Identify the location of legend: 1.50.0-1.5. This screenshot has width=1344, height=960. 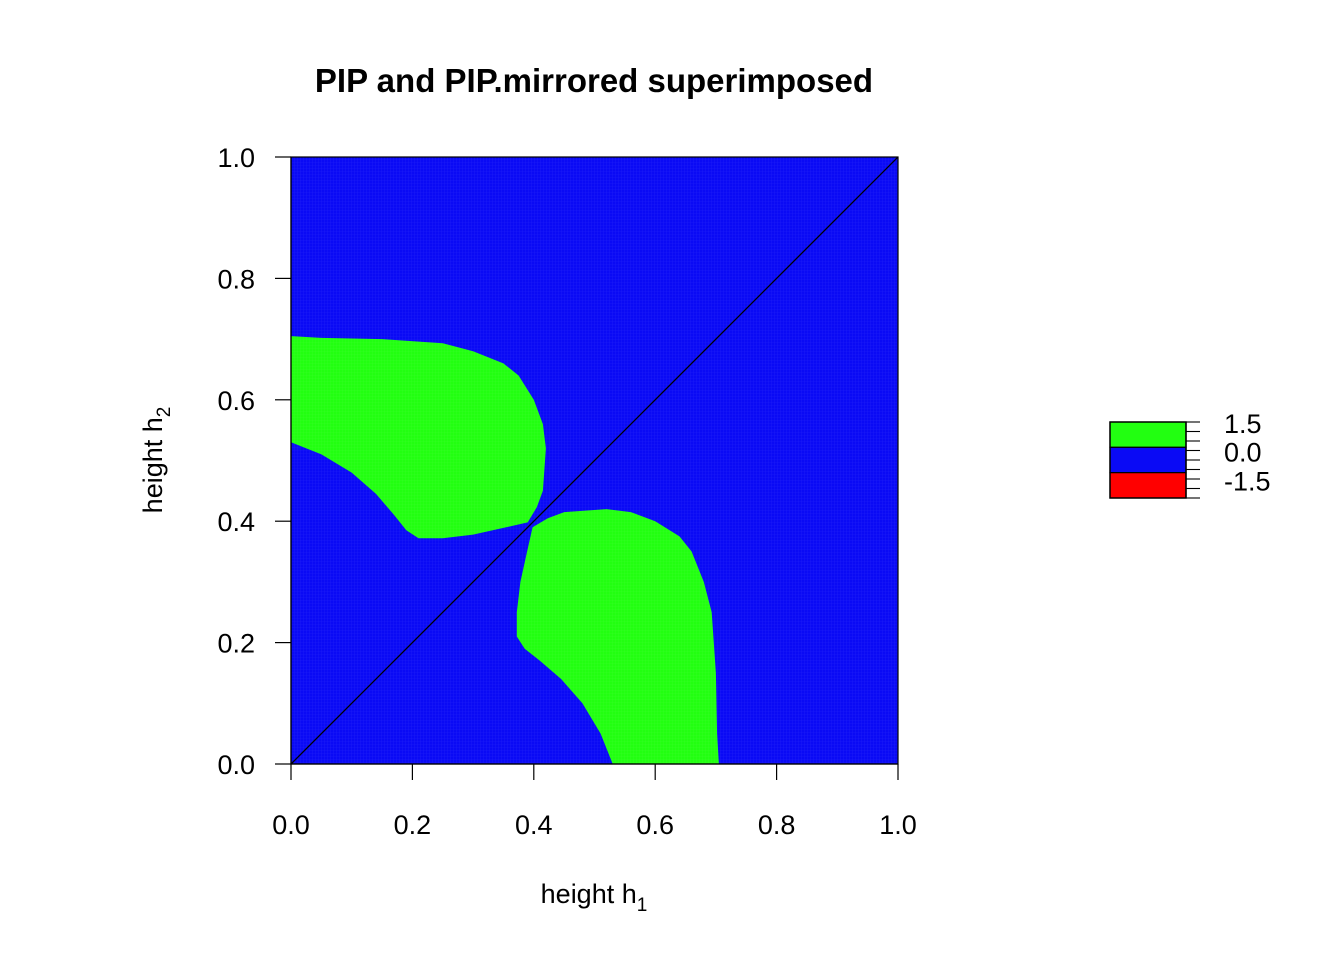
(1190, 454).